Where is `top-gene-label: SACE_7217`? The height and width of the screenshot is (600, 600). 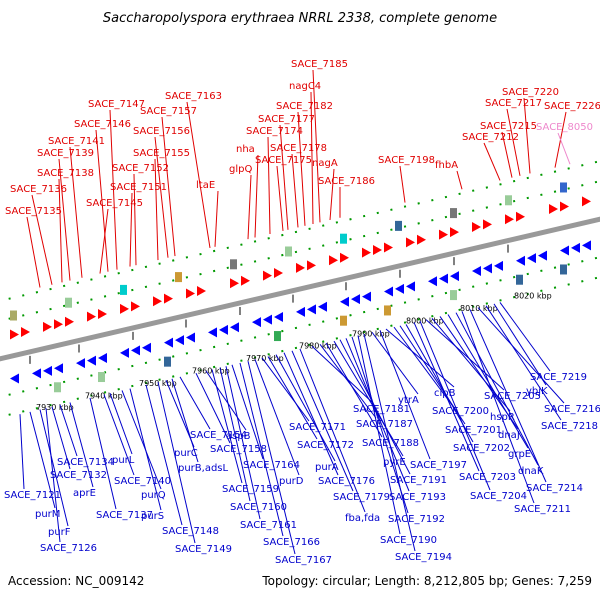 top-gene-label: SACE_7217 is located at coordinates (513, 103).